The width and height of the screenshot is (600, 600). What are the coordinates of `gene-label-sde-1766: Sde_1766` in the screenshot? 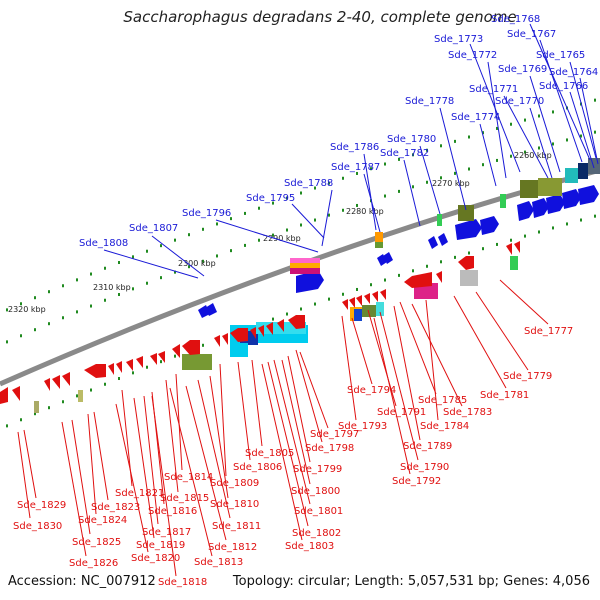 It's located at (563, 86).